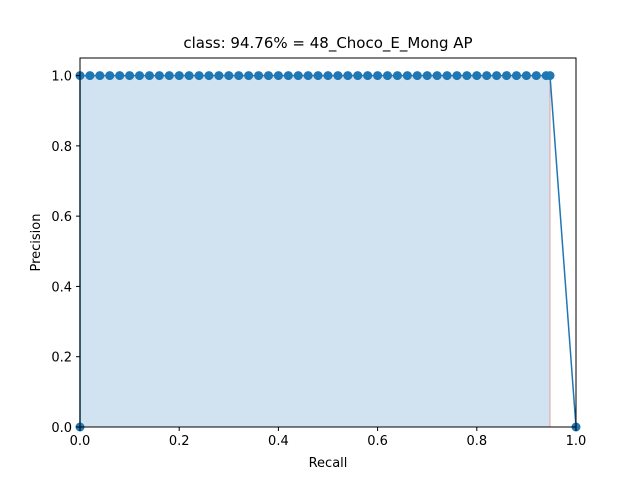 The height and width of the screenshot is (480, 640). I want to click on x-tick-label: 1.0, so click(576, 441).